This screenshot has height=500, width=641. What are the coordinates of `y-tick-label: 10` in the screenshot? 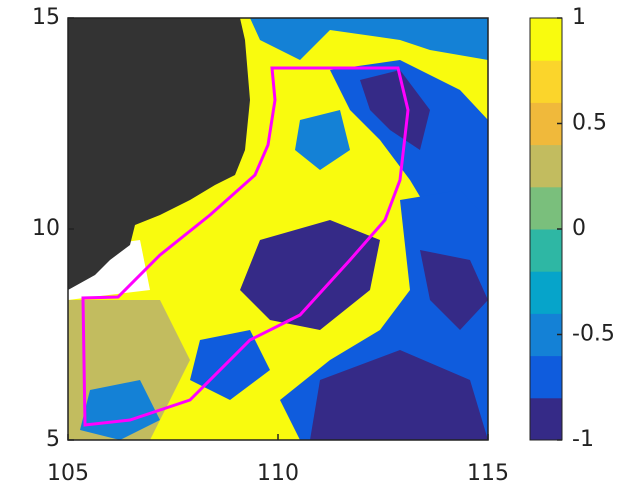 It's located at (46, 228).